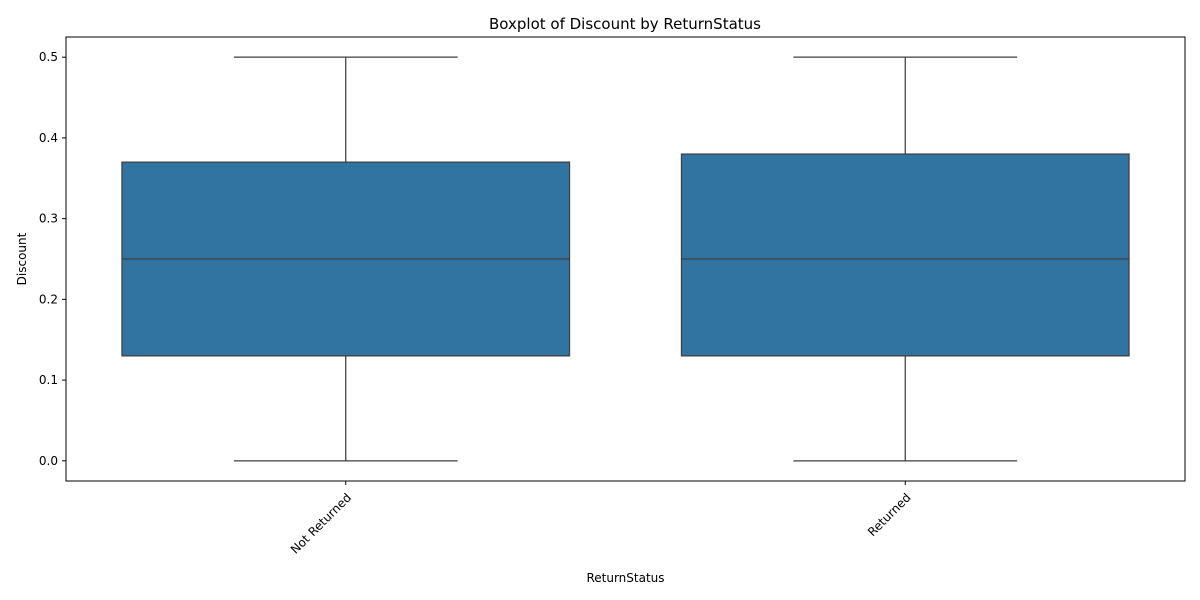  What do you see at coordinates (48, 138) in the screenshot?
I see `y-tick-label: 0.4` at bounding box center [48, 138].